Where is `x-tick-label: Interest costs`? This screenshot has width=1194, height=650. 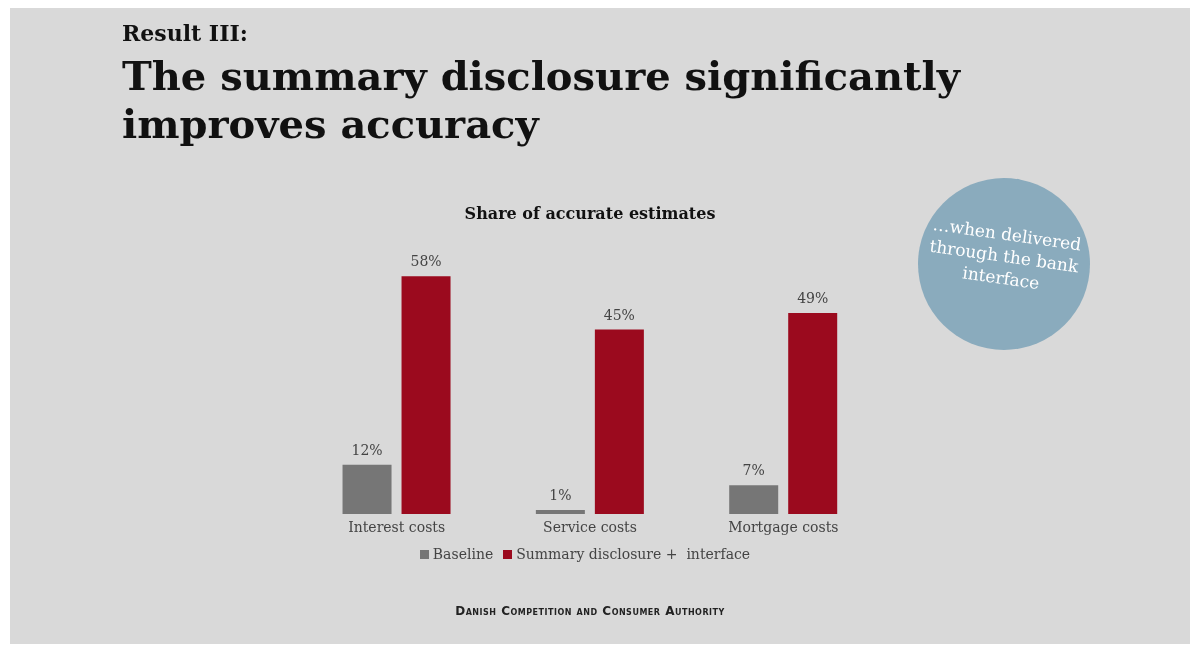
x-tick-label: Interest costs is located at coordinates (397, 526).